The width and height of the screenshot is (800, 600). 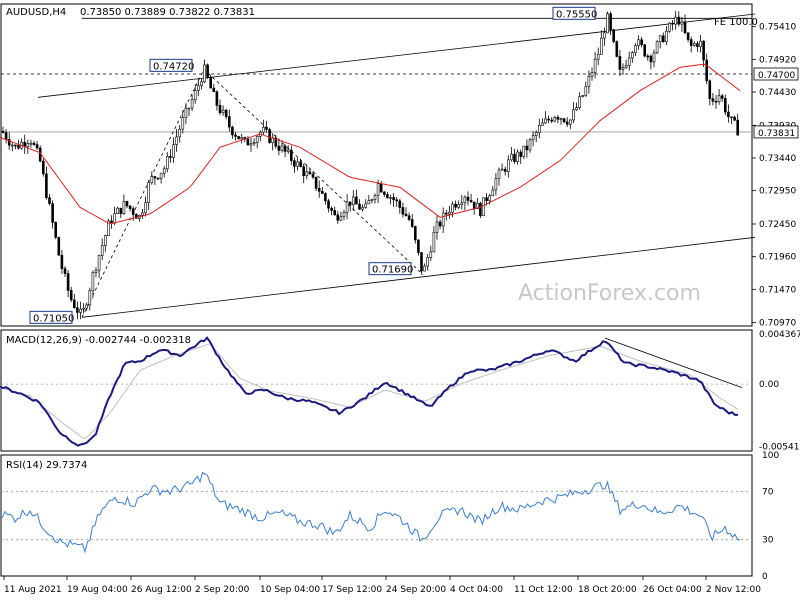 What do you see at coordinates (416, 590) in the screenshot?
I see `x-tick-label: 24 Sep 20:00` at bounding box center [416, 590].